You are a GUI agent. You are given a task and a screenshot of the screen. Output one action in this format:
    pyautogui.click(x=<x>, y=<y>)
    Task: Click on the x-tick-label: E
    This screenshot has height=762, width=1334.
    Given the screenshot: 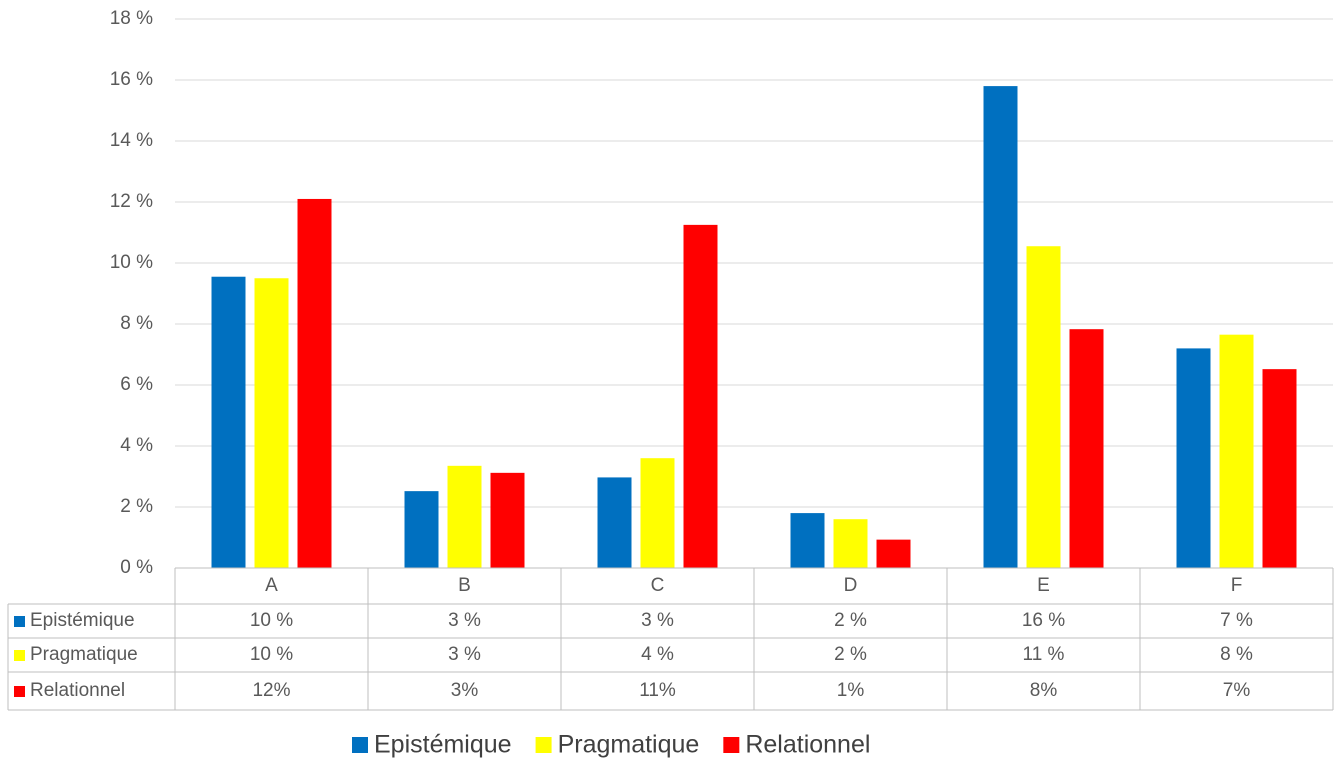 What is the action you would take?
    pyautogui.click(x=1043, y=585)
    